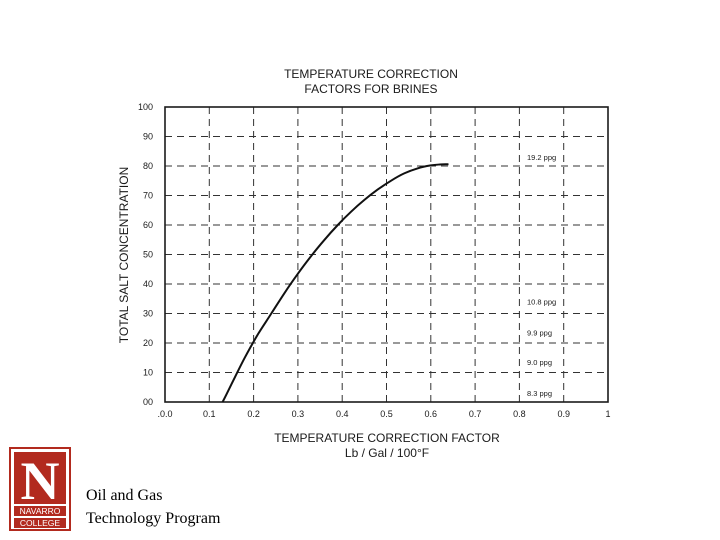 This screenshot has height=540, width=720. Describe the element at coordinates (371, 74) in the screenshot. I see `chart-title-line-1: TEMPERATURE CORRECTION` at that location.